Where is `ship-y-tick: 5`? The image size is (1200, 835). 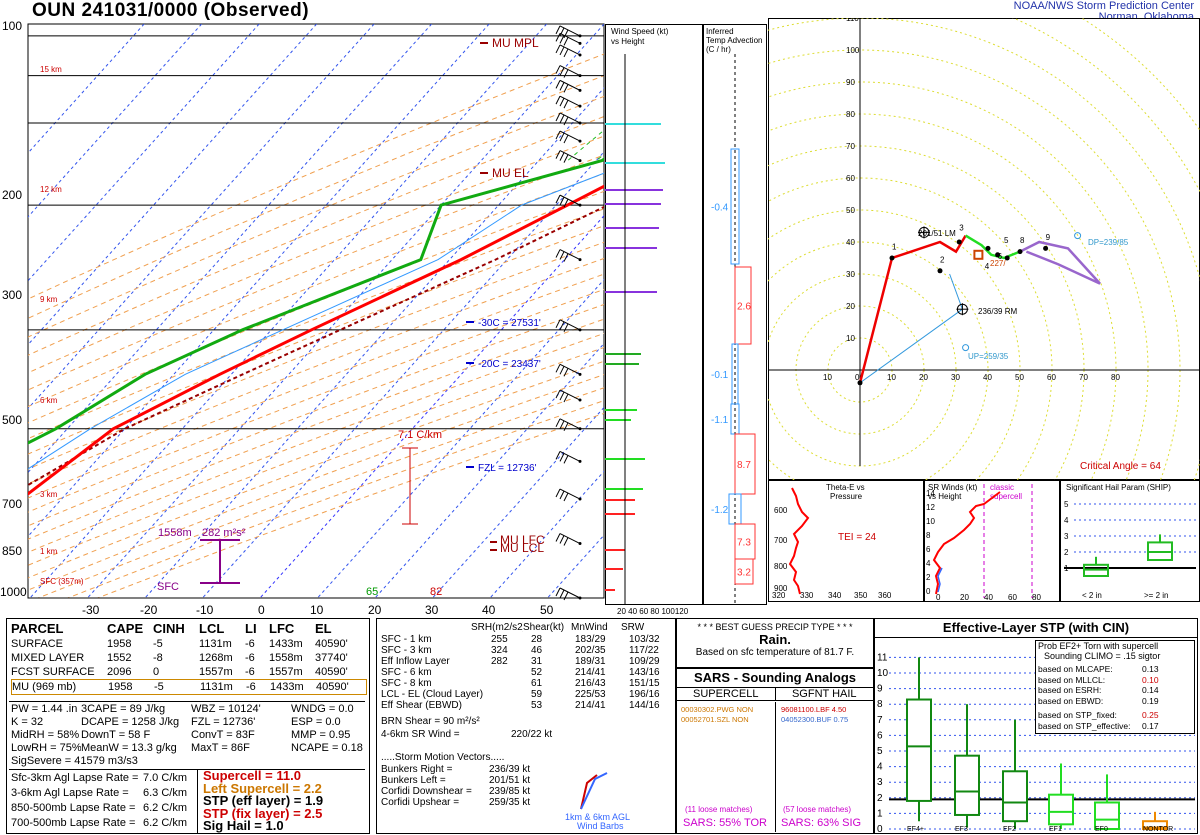
ship-y-tick: 5 is located at coordinates (1066, 504).